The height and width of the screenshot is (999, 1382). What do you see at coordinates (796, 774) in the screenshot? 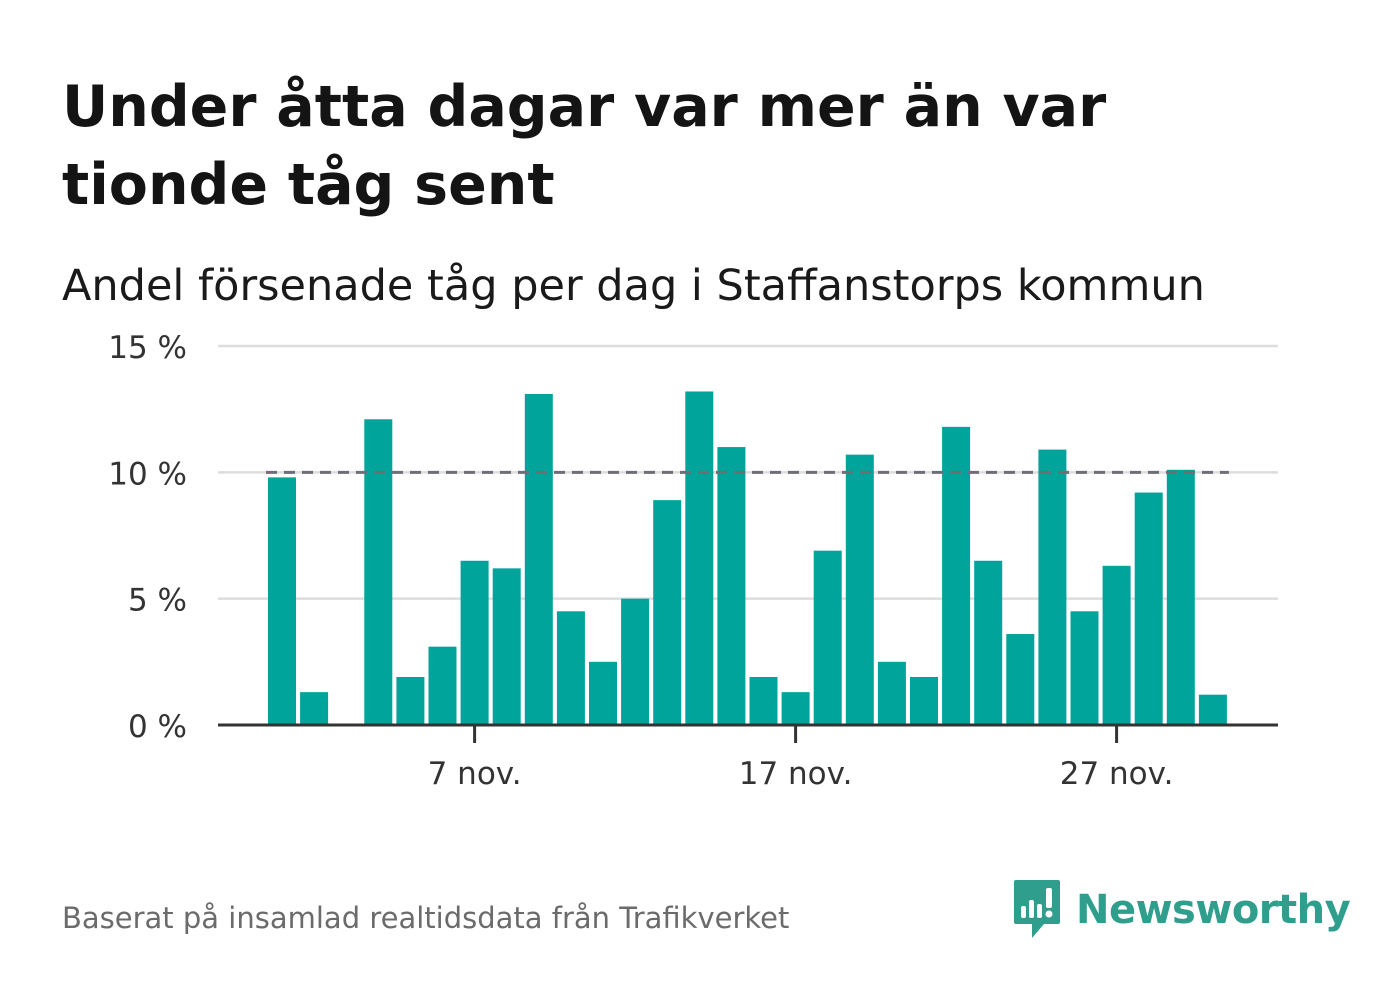
I see `x-tick-label: 17 nov.` at bounding box center [796, 774].